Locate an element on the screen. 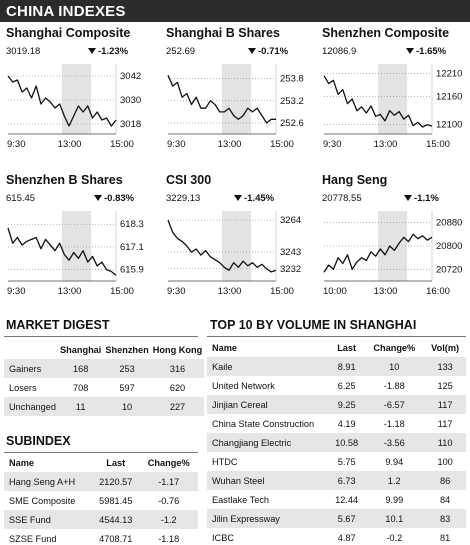  chart-svg: 12210 12160 12100 9:30 13:00 15:00 is located at coordinates (392, 107).